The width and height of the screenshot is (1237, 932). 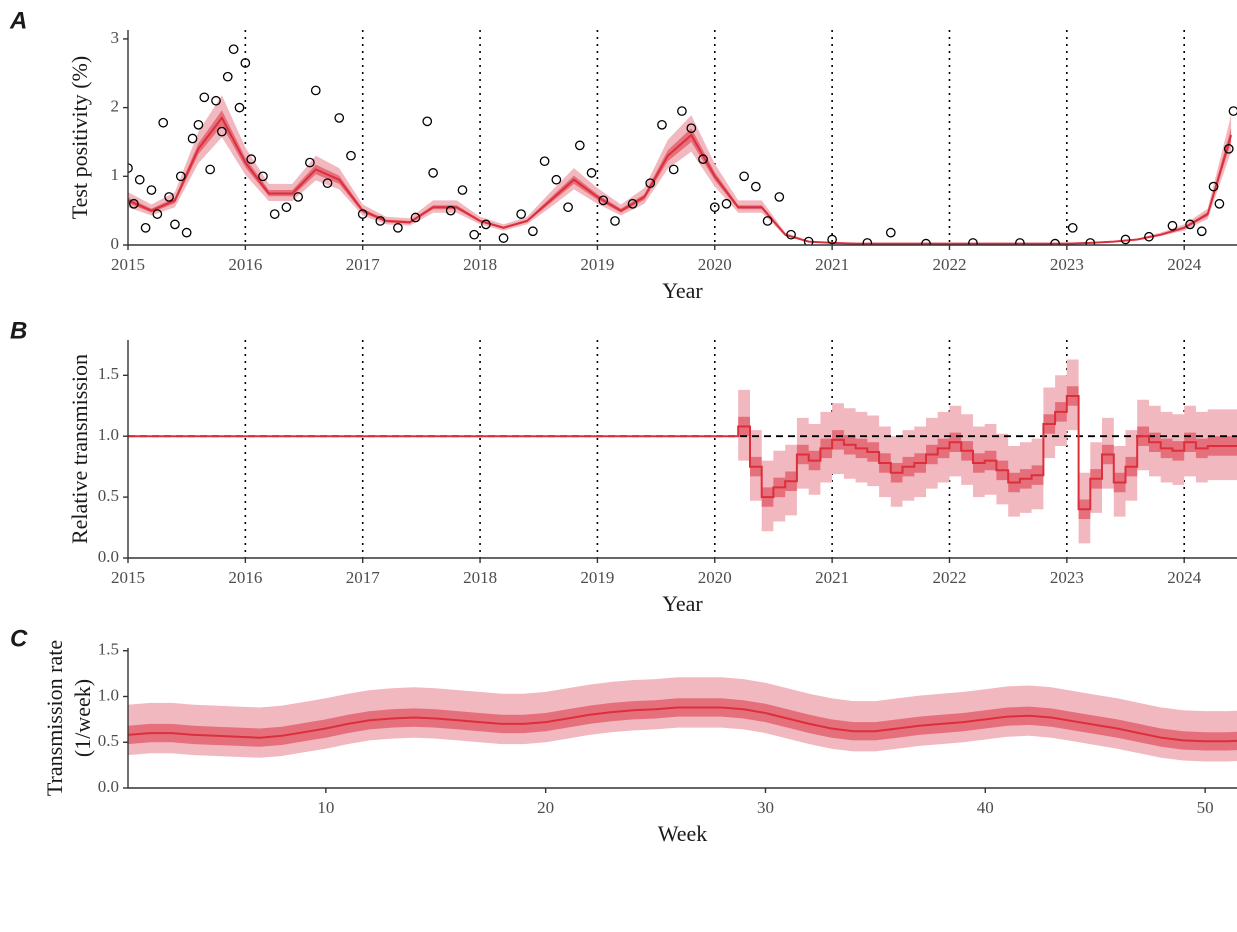 What do you see at coordinates (79, 137) in the screenshot?
I see `y-axis-title: Test positivity (%)` at bounding box center [79, 137].